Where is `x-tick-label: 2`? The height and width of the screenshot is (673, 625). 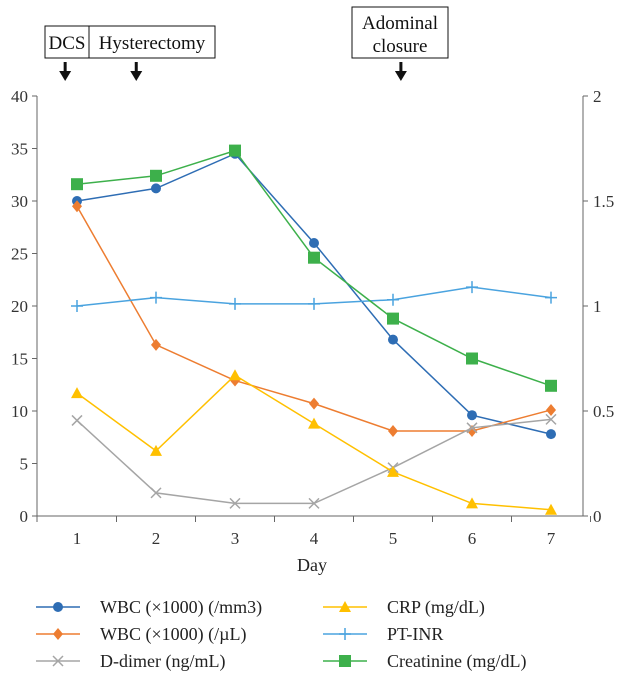
x-tick-label: 2 is located at coordinates (156, 538).